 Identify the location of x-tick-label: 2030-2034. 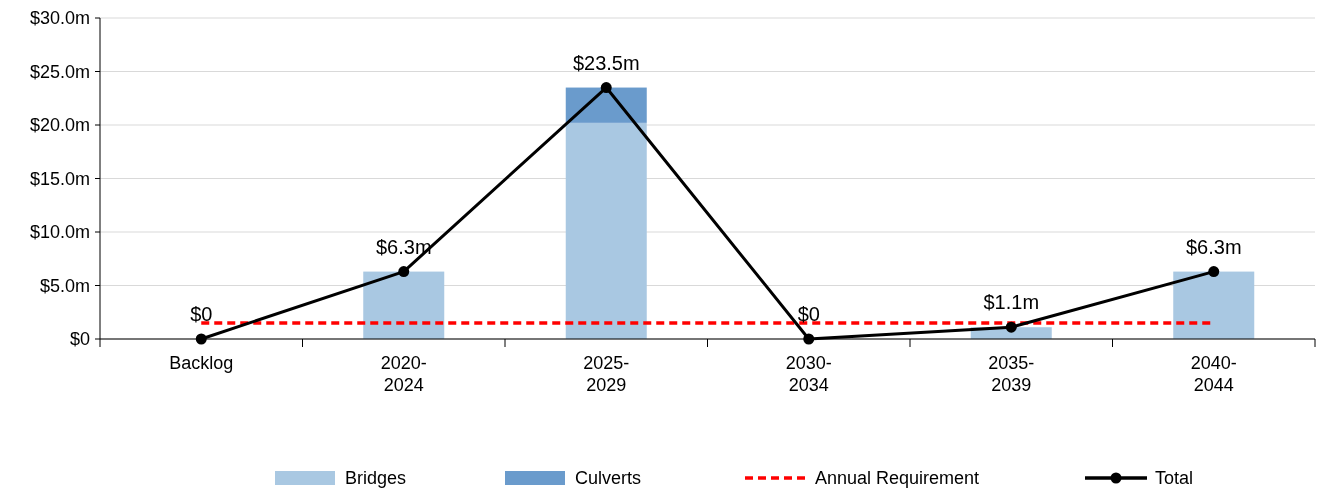
(808, 374).